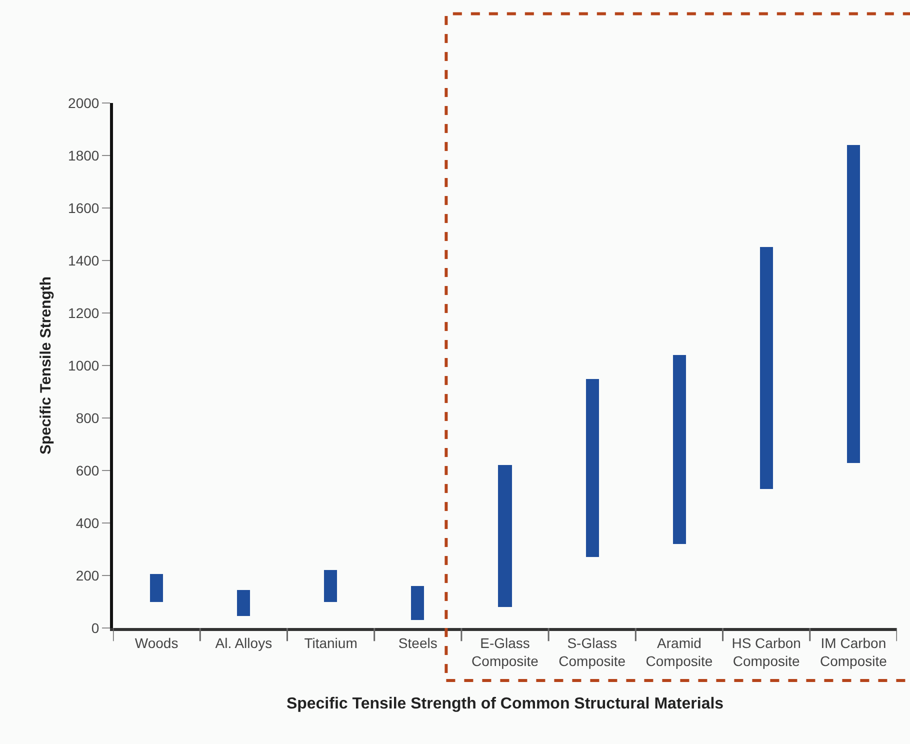 This screenshot has width=910, height=744. I want to click on y-tick-label: 2000, so click(84, 102).